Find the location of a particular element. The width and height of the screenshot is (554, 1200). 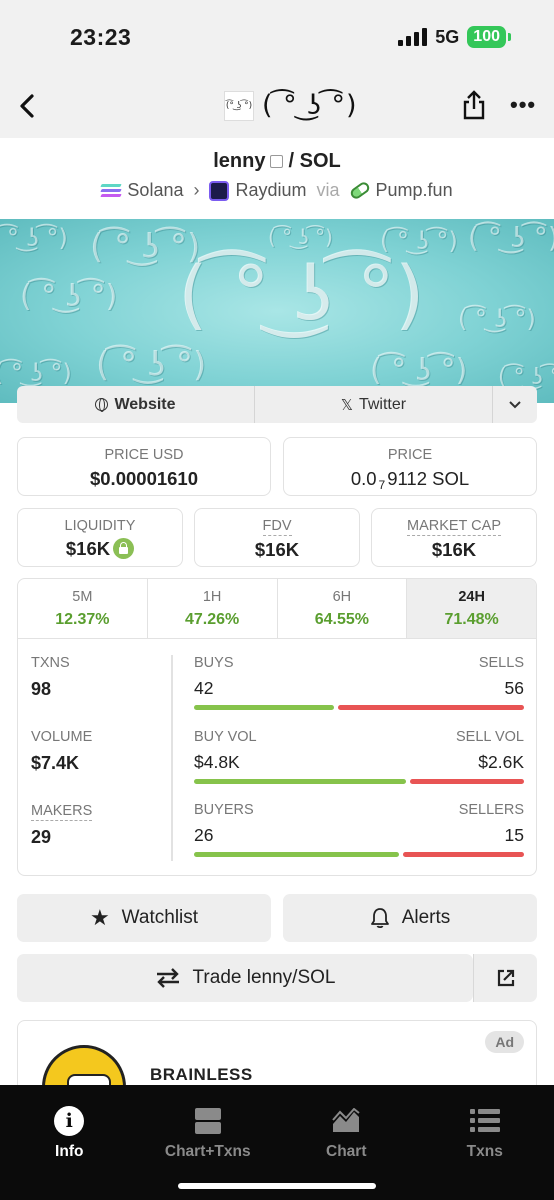

liquidity-value: $16K is located at coordinates (100, 549).